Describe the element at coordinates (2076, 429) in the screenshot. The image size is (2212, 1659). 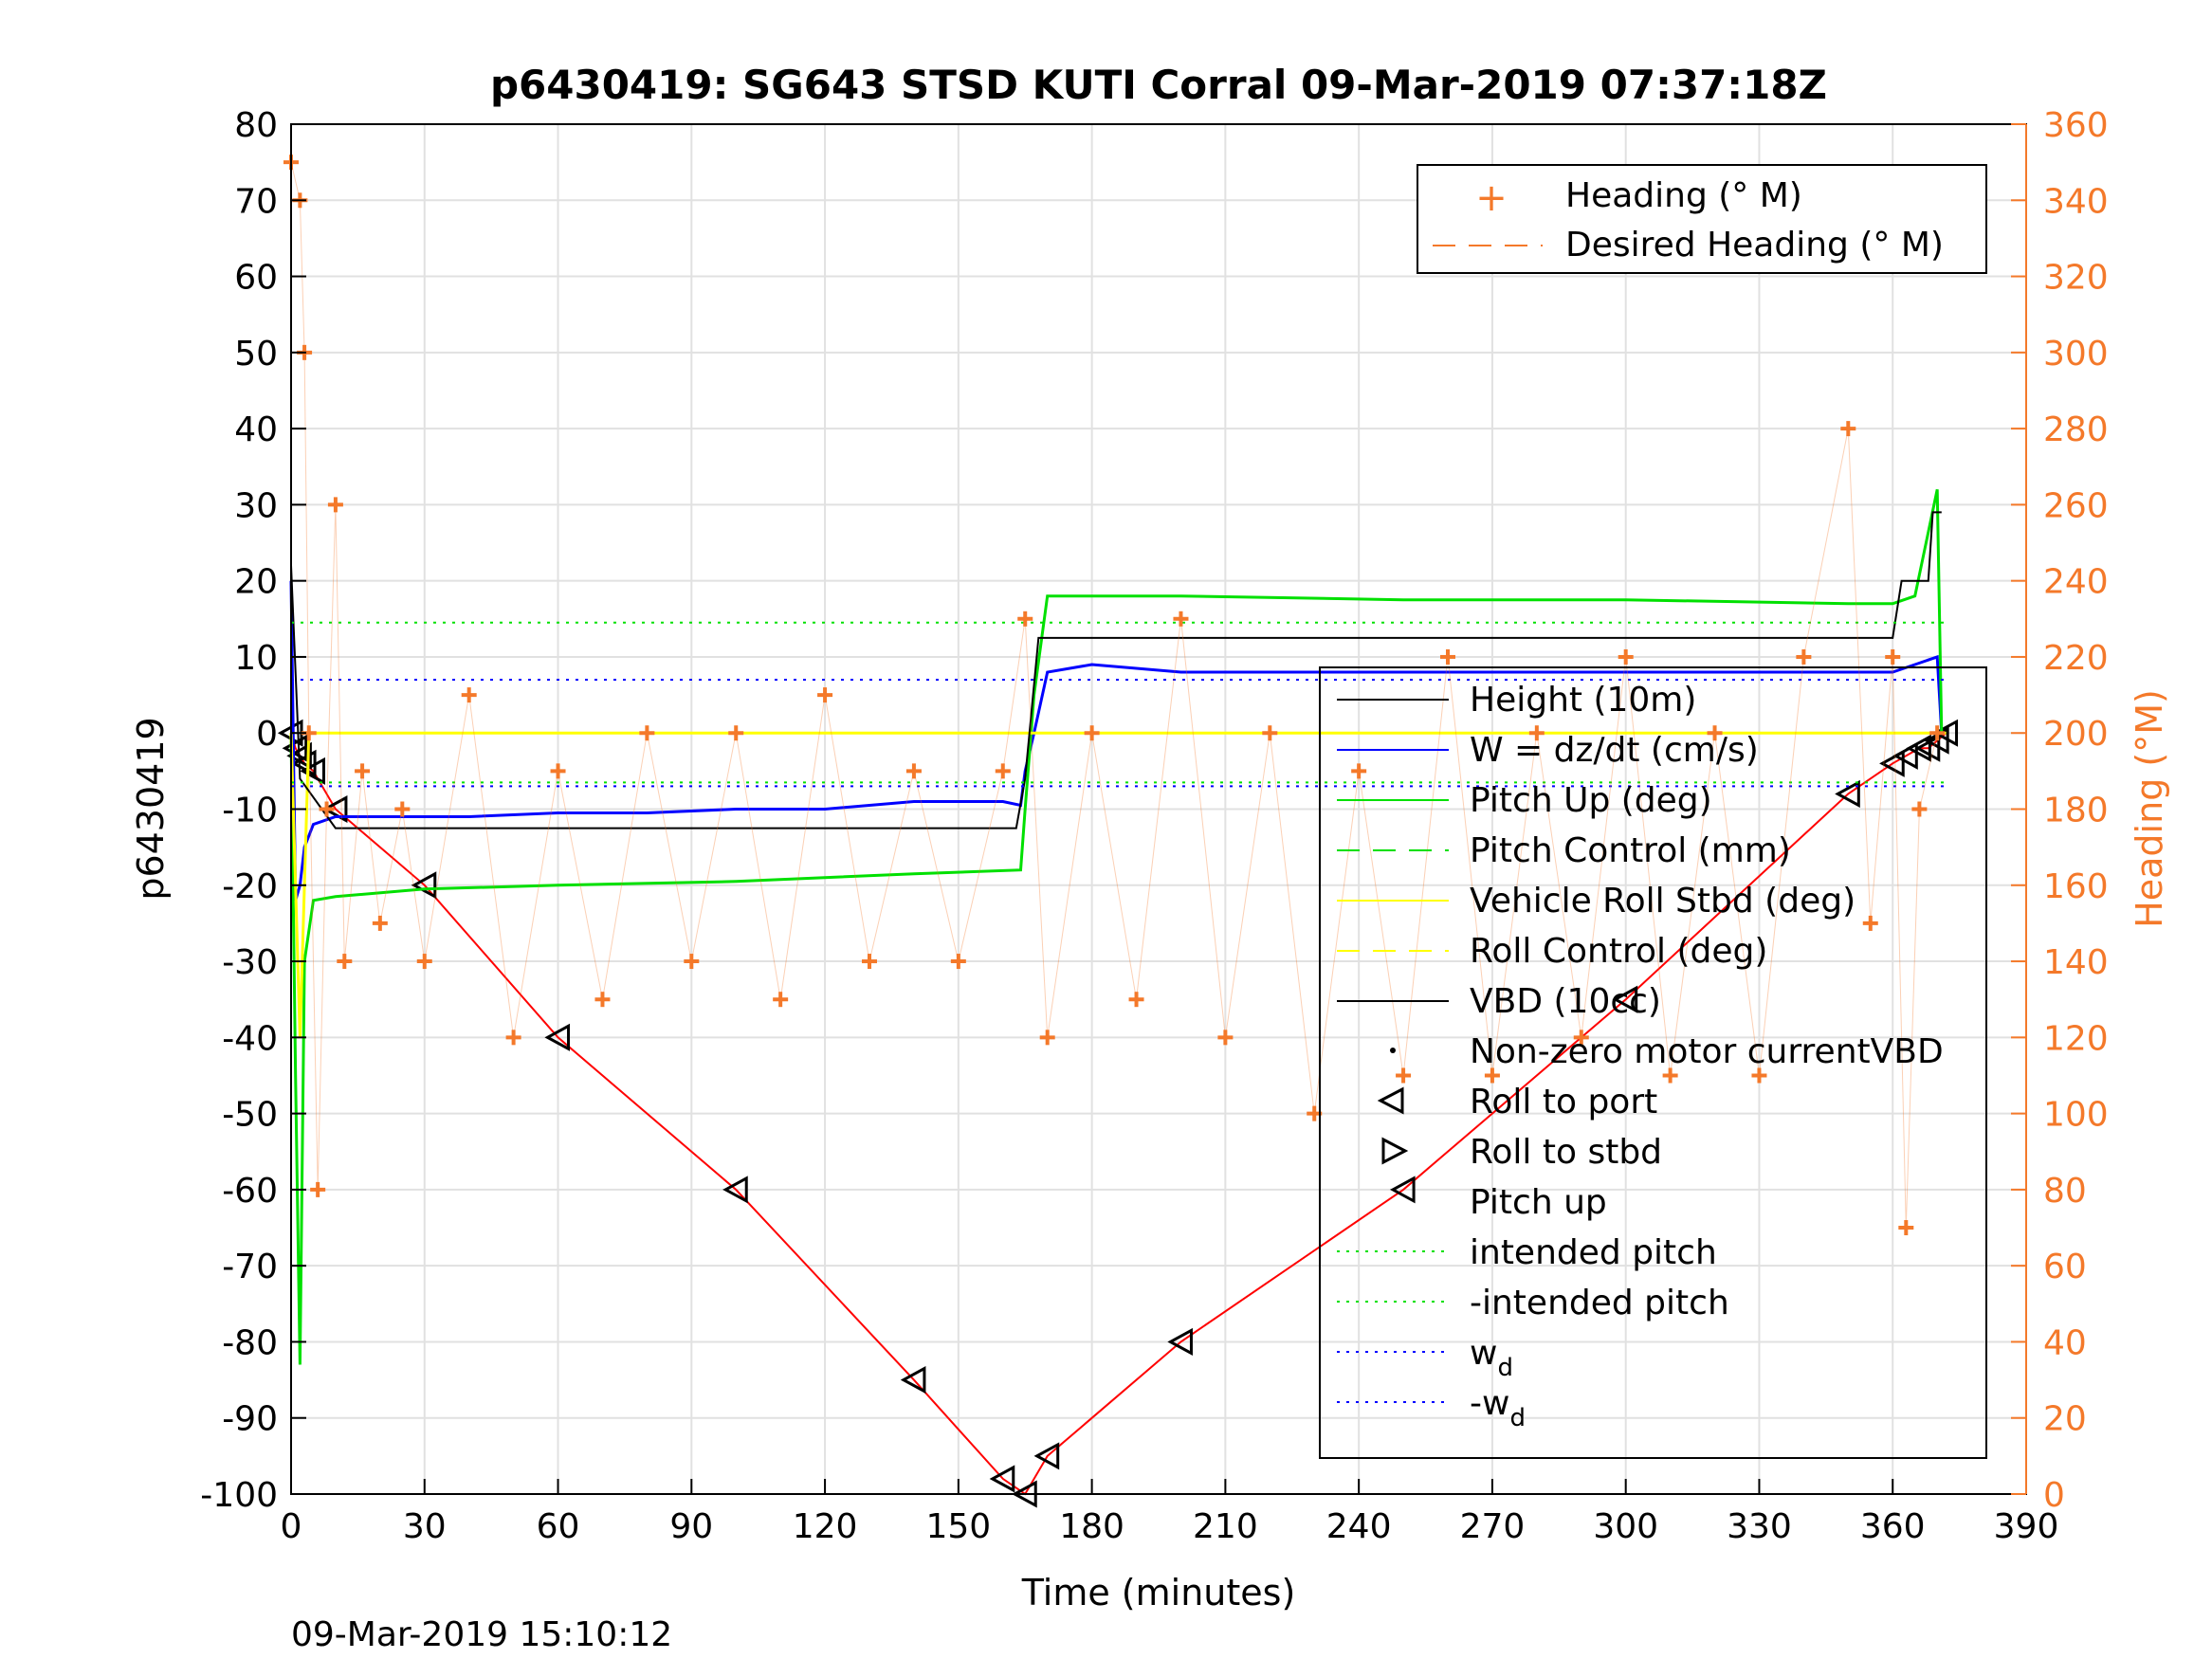
I see `y-right-tick-label: 280` at that location.